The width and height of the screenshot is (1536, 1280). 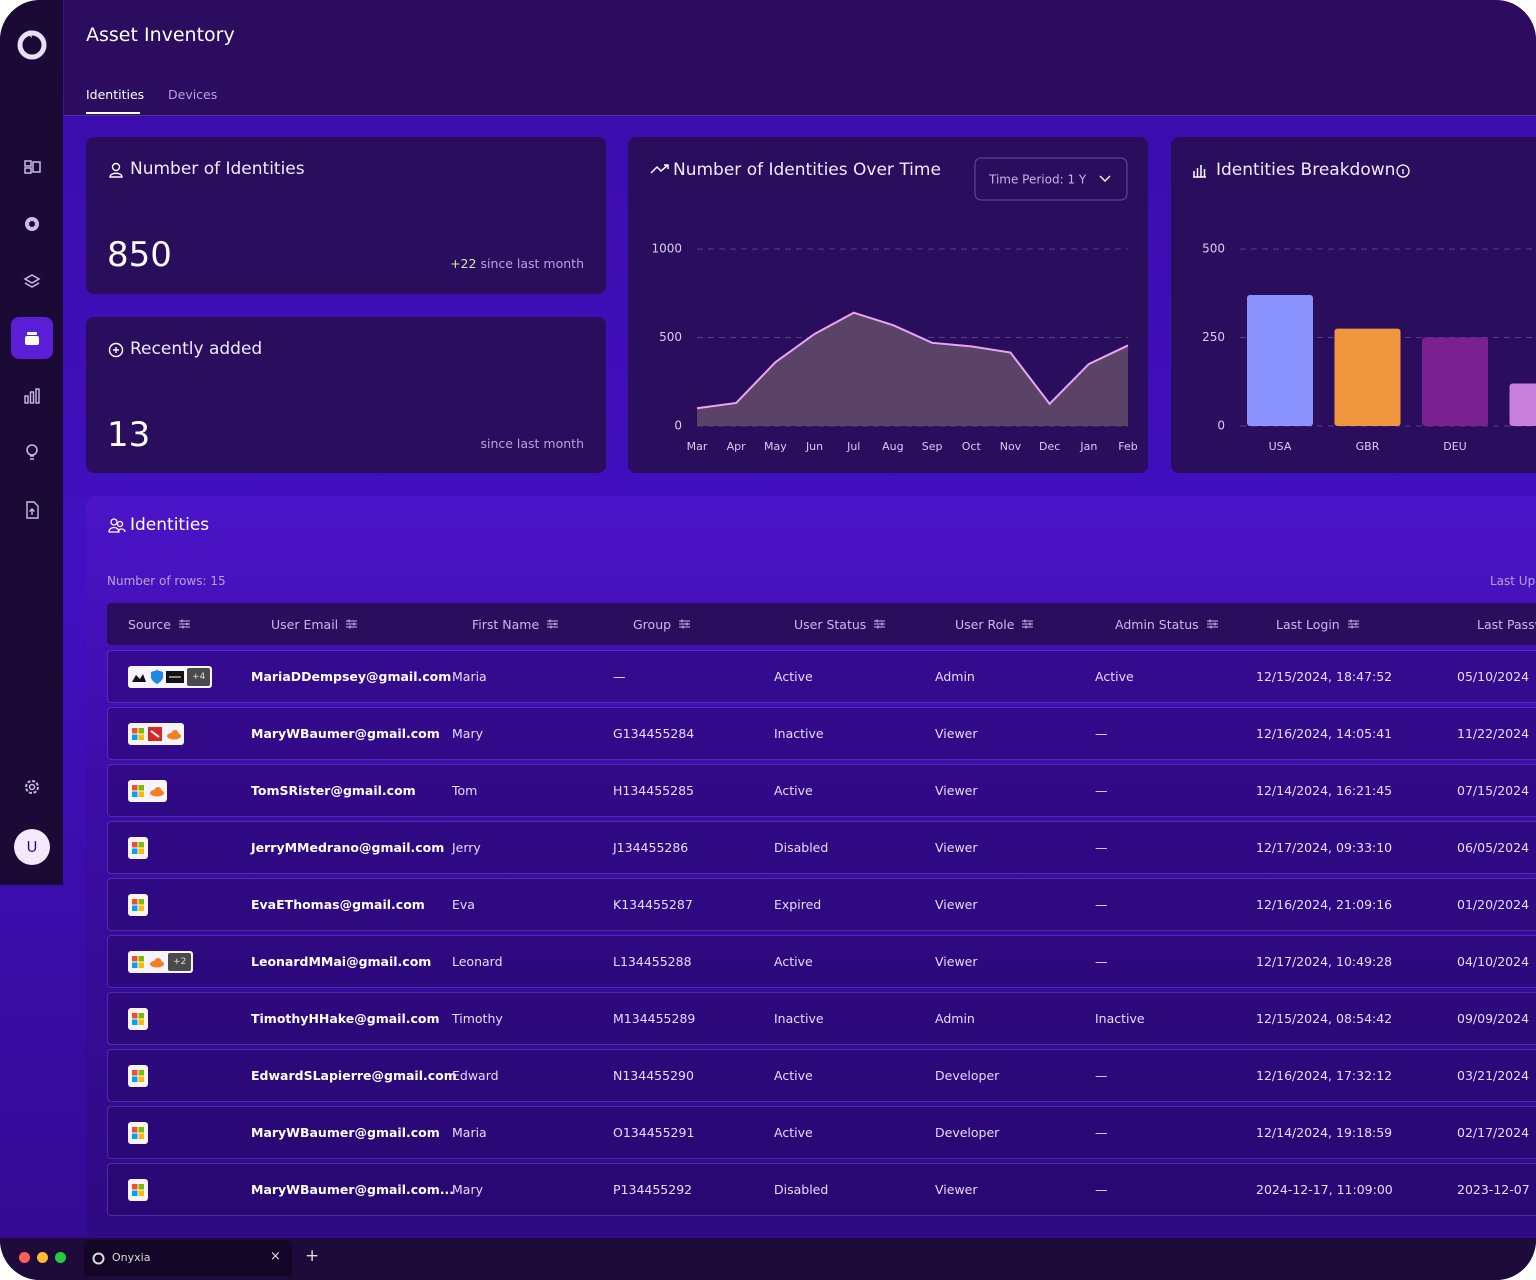 What do you see at coordinates (60, 1257) in the screenshot?
I see `window-zoom` at bounding box center [60, 1257].